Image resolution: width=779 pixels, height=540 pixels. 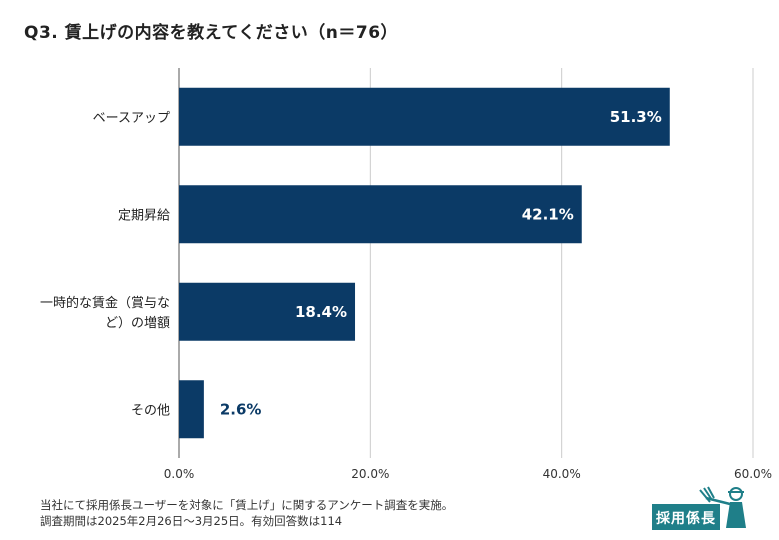 What do you see at coordinates (137, 323) in the screenshot?
I see `category-label: ど）の増額` at bounding box center [137, 323].